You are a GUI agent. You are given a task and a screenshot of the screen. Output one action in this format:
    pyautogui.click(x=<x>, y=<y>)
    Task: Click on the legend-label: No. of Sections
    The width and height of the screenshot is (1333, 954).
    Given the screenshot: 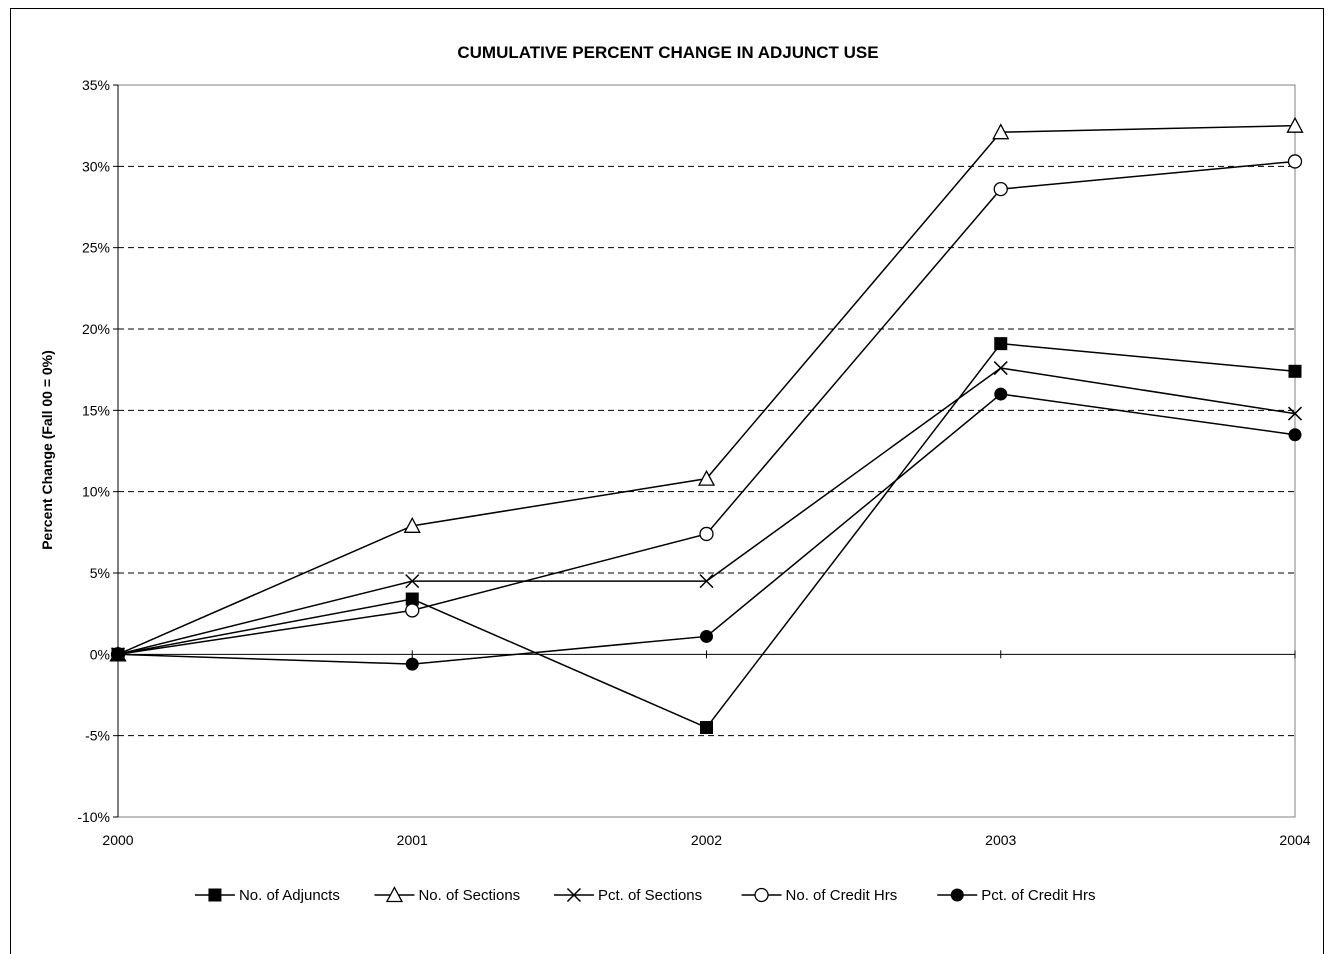 What is the action you would take?
    pyautogui.click(x=469, y=895)
    